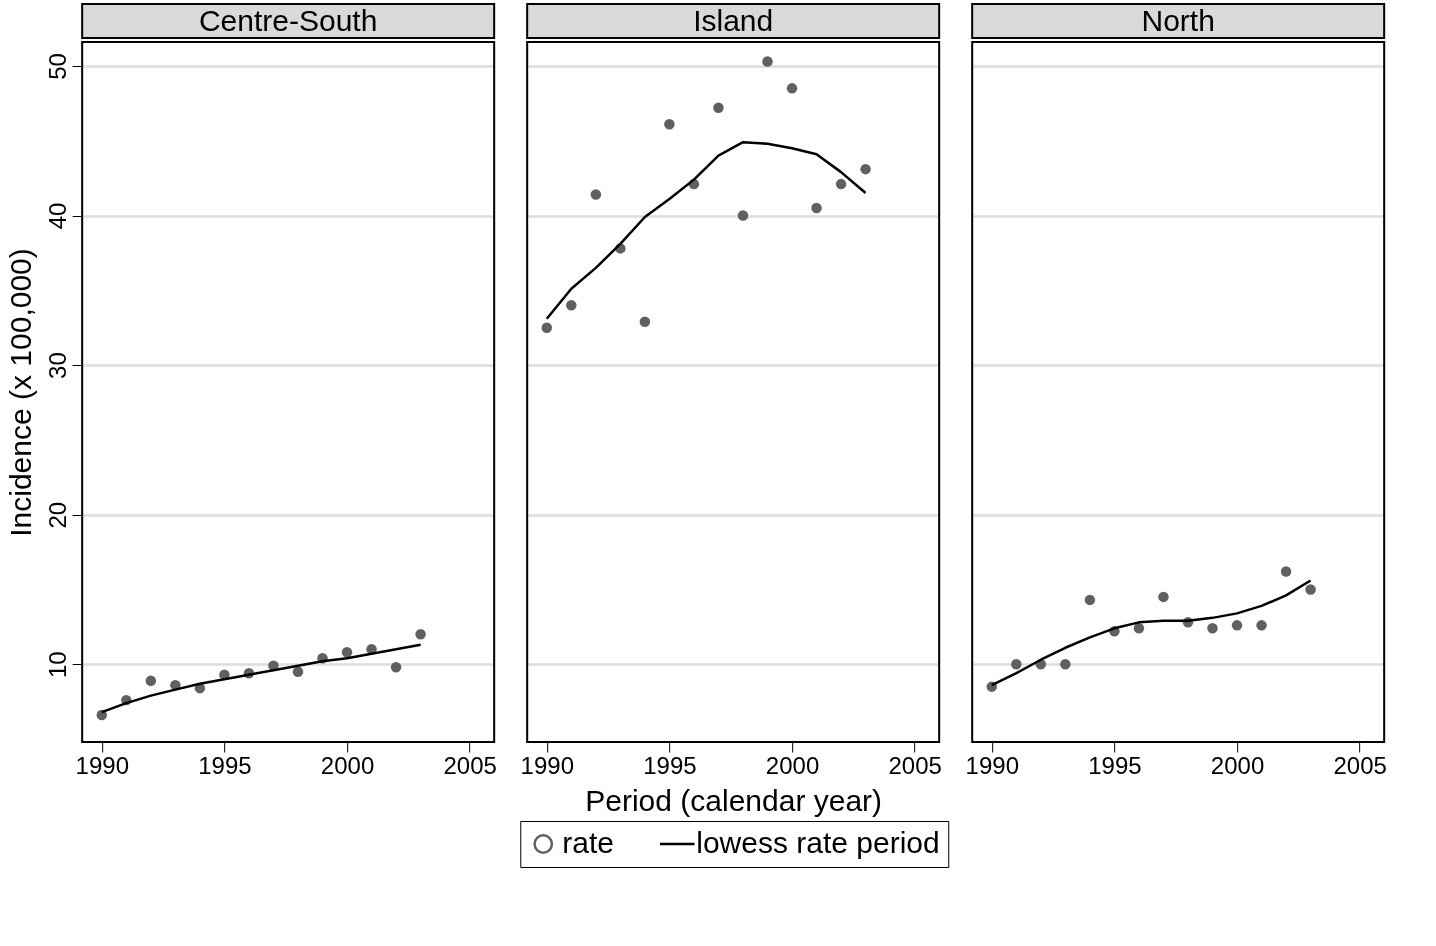 This screenshot has width=1436, height=946. What do you see at coordinates (288, 20) in the screenshot?
I see `chart-title: Centre-South` at bounding box center [288, 20].